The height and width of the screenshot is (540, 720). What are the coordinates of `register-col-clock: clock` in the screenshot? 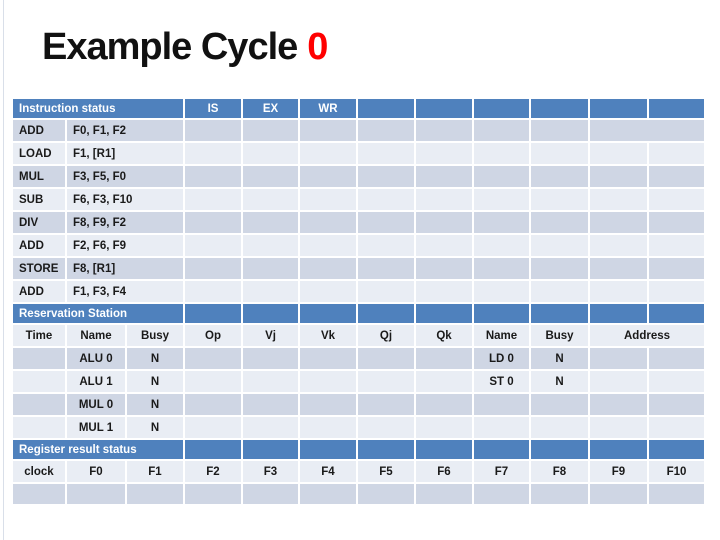 It's located at (39, 471).